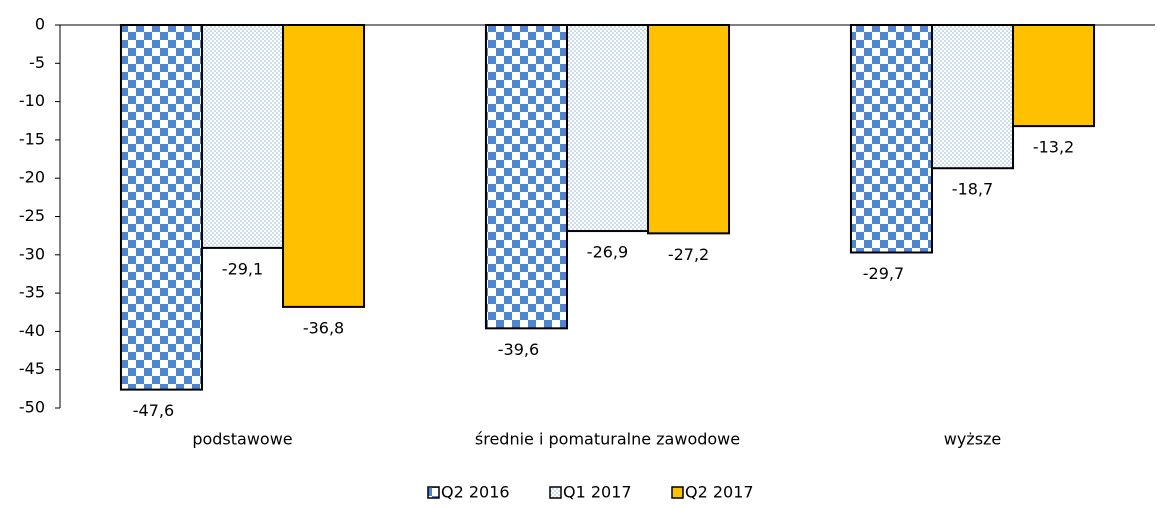 The width and height of the screenshot is (1157, 509). I want to click on value-label: -27,2, so click(688, 254).